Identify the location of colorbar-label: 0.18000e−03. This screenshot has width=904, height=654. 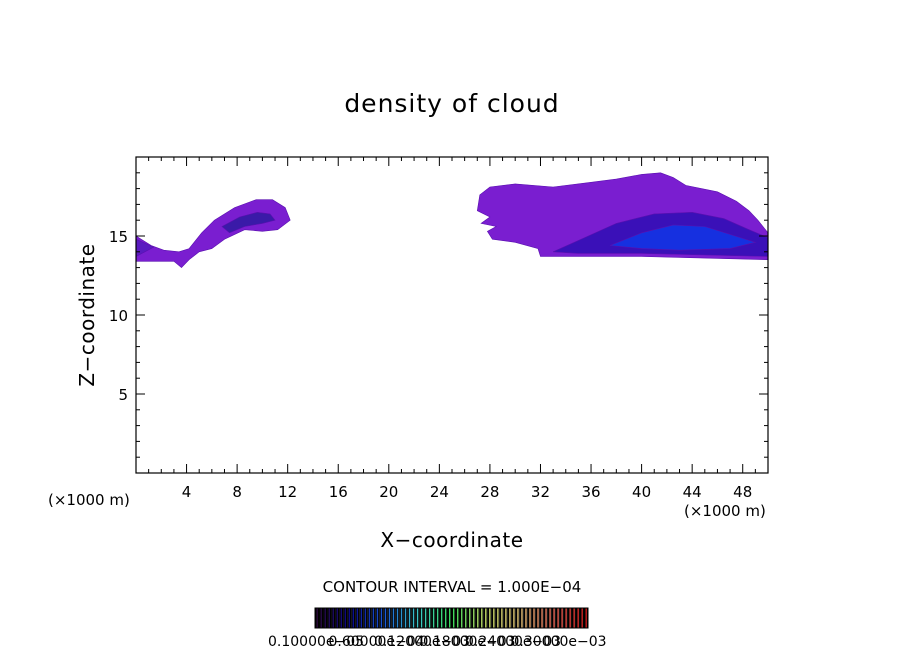
(468, 642).